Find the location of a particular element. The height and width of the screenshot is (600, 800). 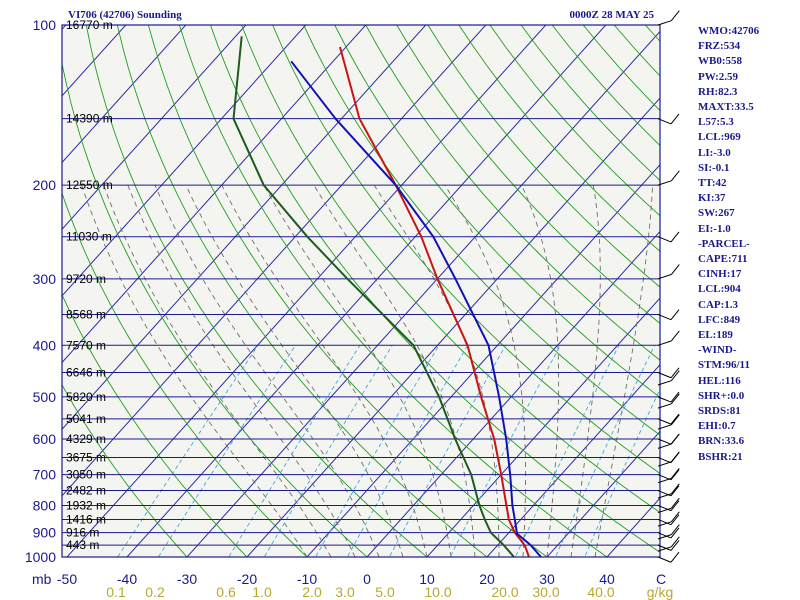

index-item: SRDS:81 is located at coordinates (719, 411).